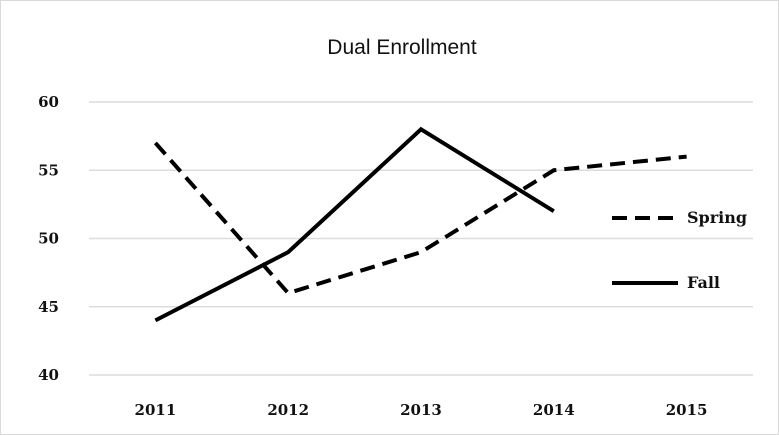 The height and width of the screenshot is (435, 779). I want to click on x-tick-label: 2015, so click(687, 410).